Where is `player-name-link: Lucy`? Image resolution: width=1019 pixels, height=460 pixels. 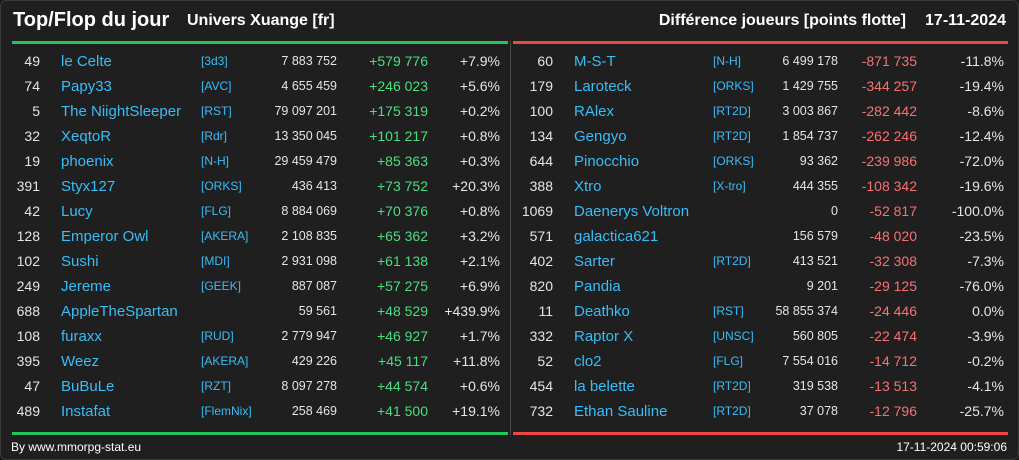 player-name-link: Lucy is located at coordinates (77, 211).